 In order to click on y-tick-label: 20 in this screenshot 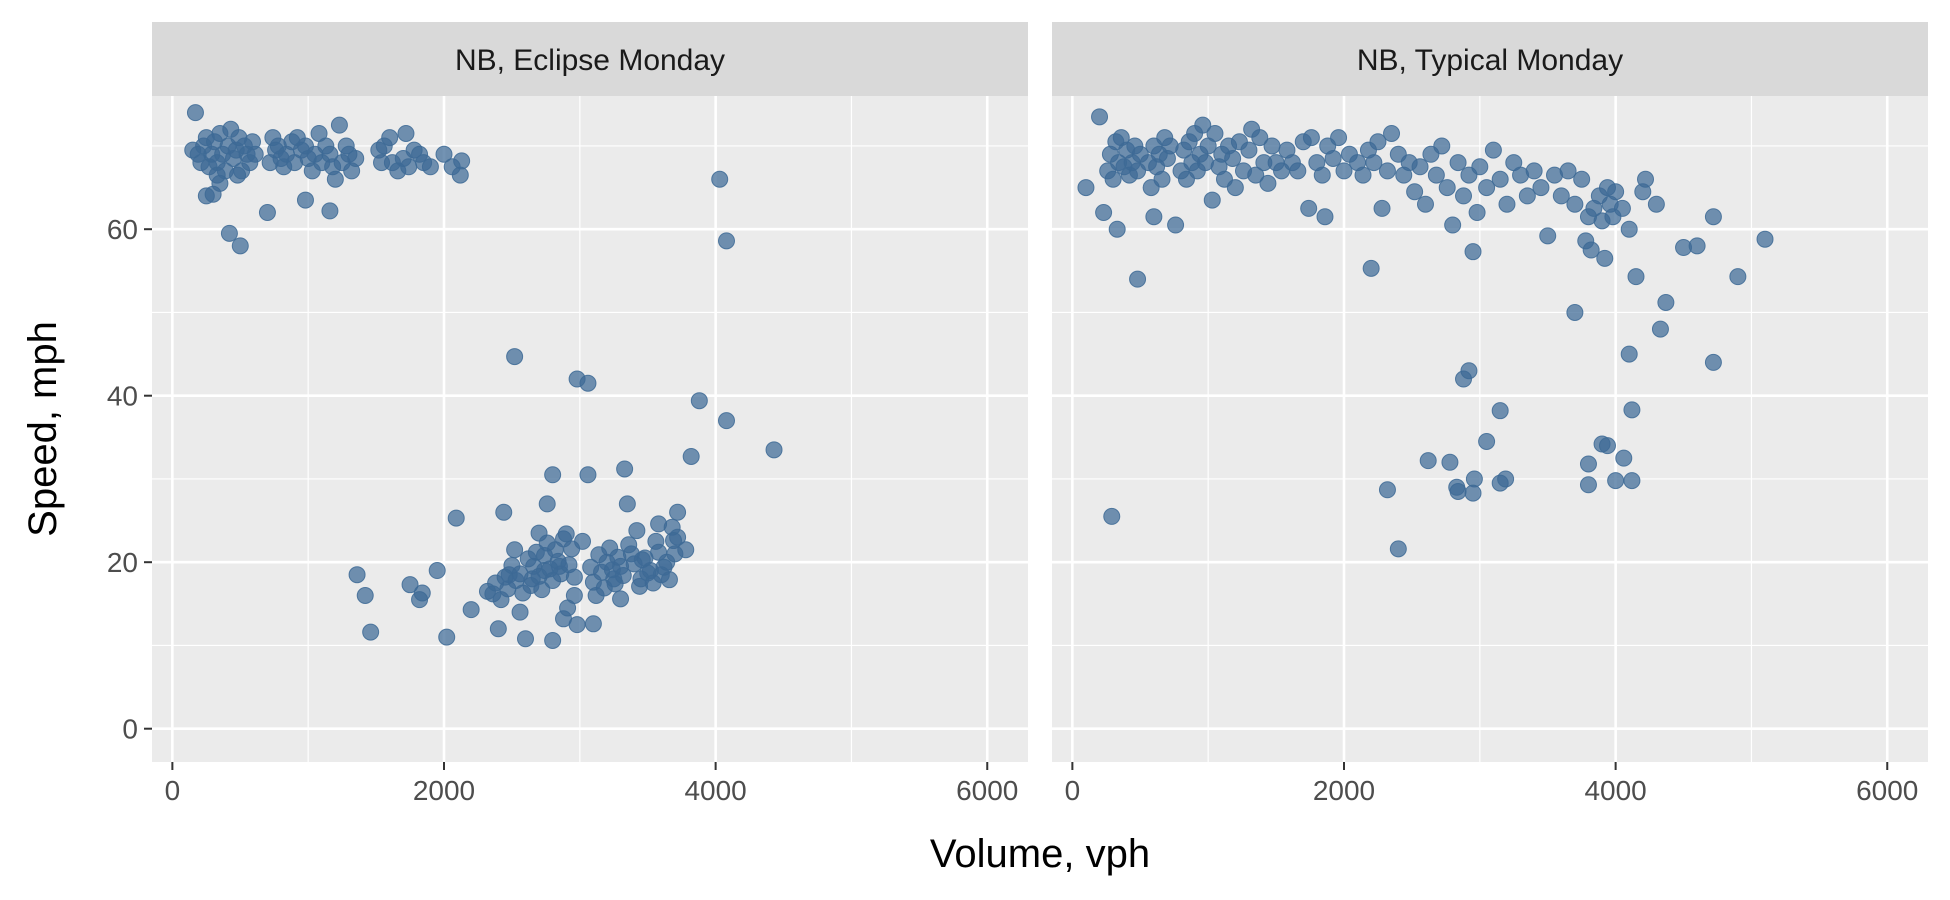, I will do `click(122, 562)`.